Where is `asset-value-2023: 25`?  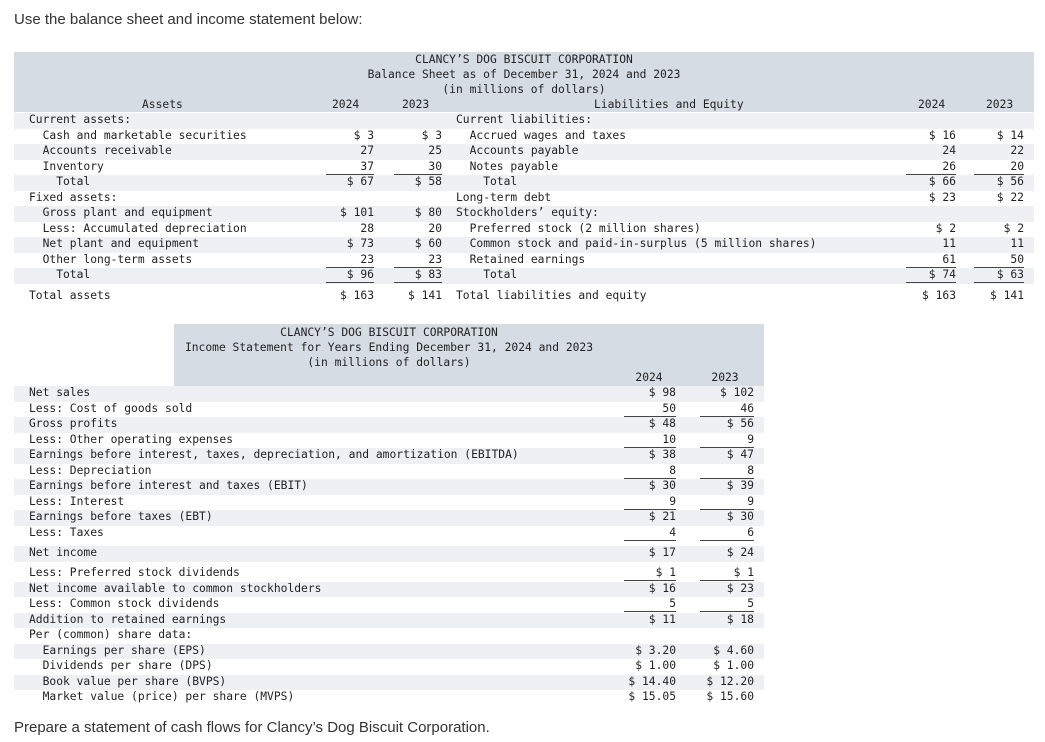 asset-value-2023: 25 is located at coordinates (435, 150).